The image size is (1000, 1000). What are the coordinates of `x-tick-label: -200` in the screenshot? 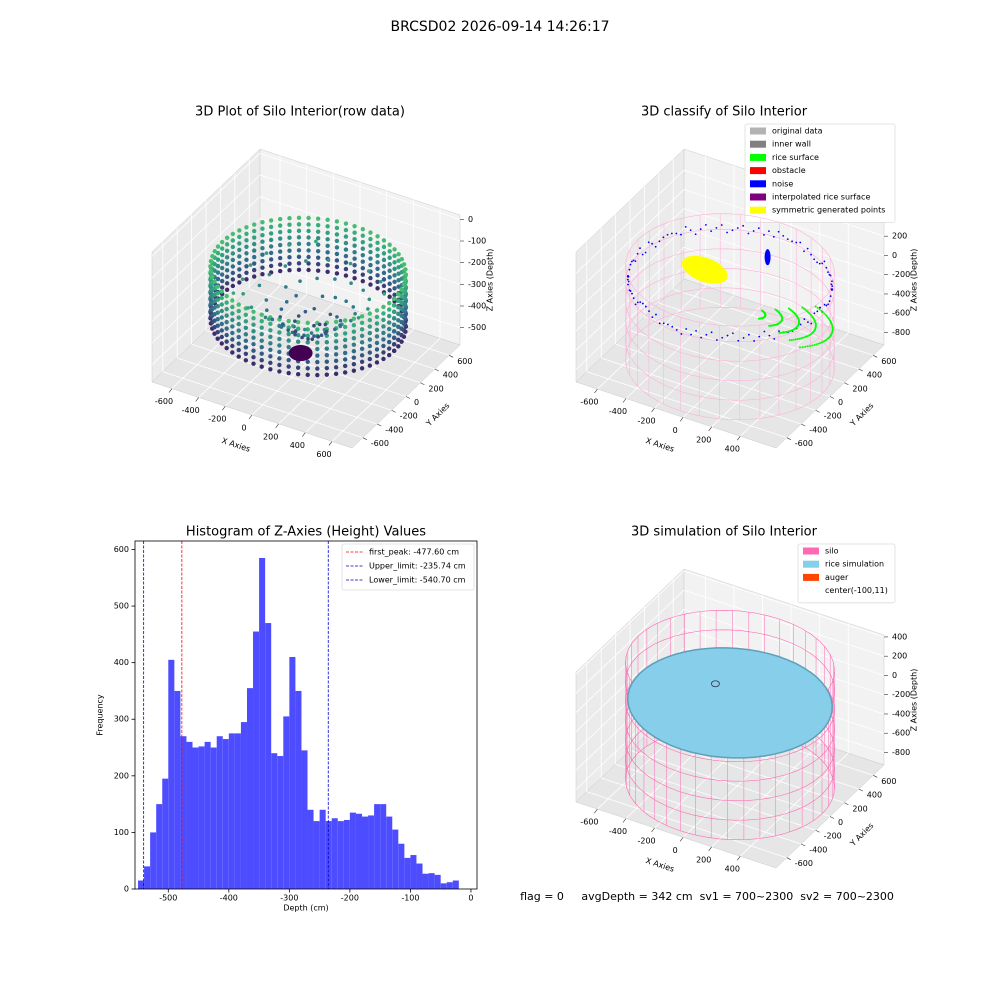 It's located at (350, 898).